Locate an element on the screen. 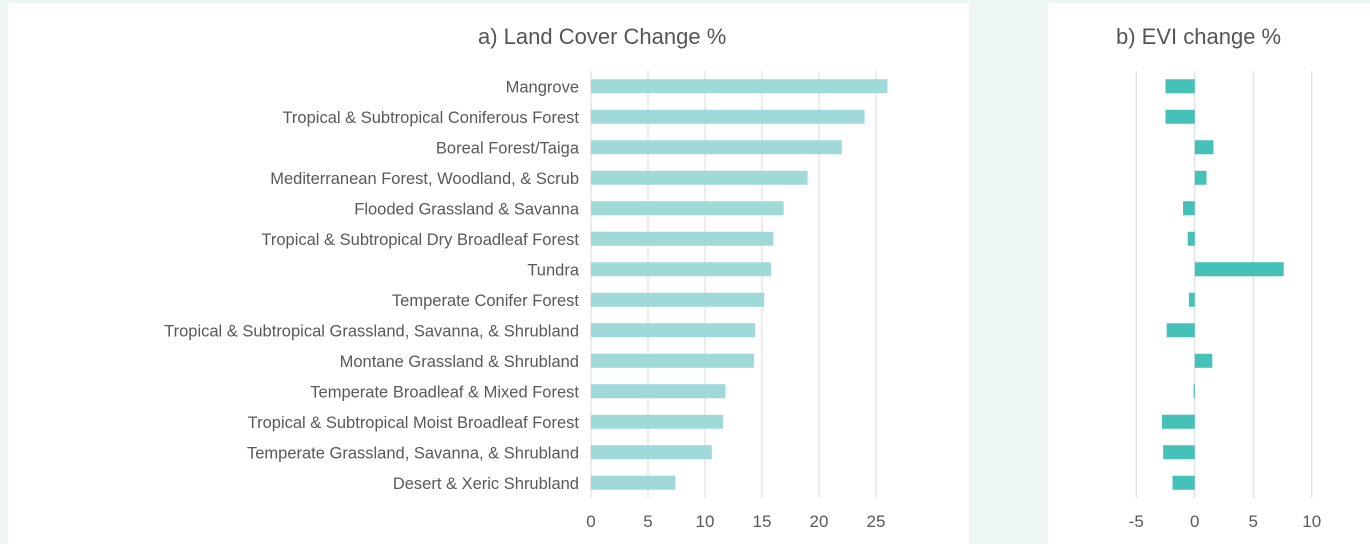 The width and height of the screenshot is (1370, 544). land-cover-category-label: Tundra is located at coordinates (553, 270).